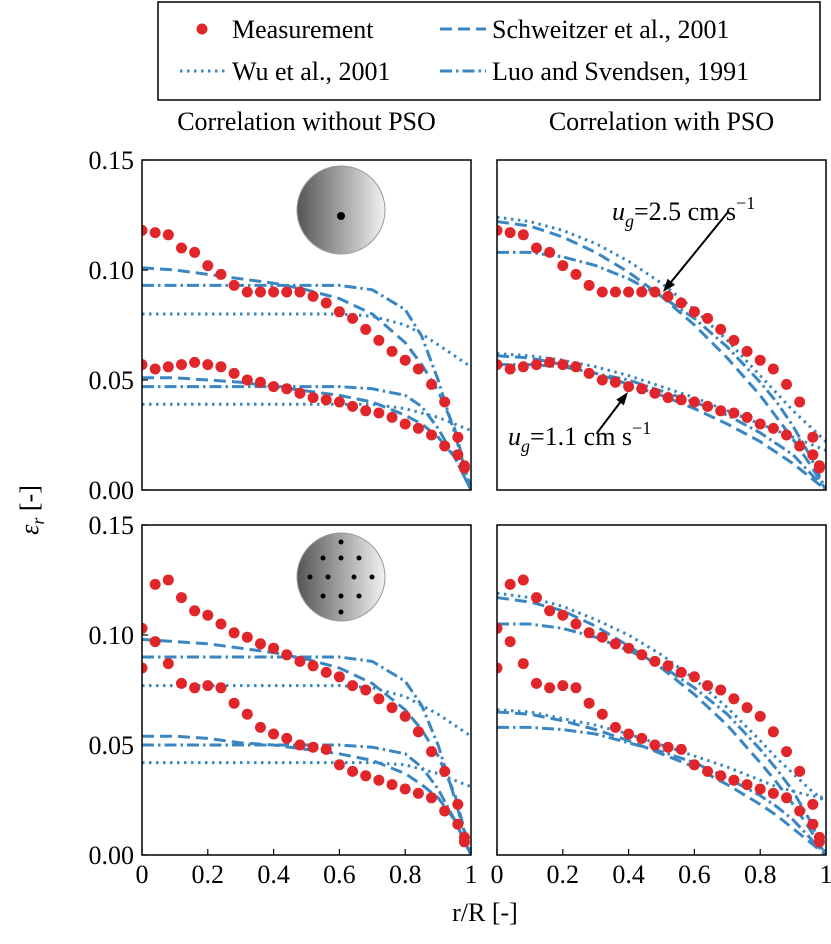  I want to click on x-tick-label: 0.2, so click(563, 874).